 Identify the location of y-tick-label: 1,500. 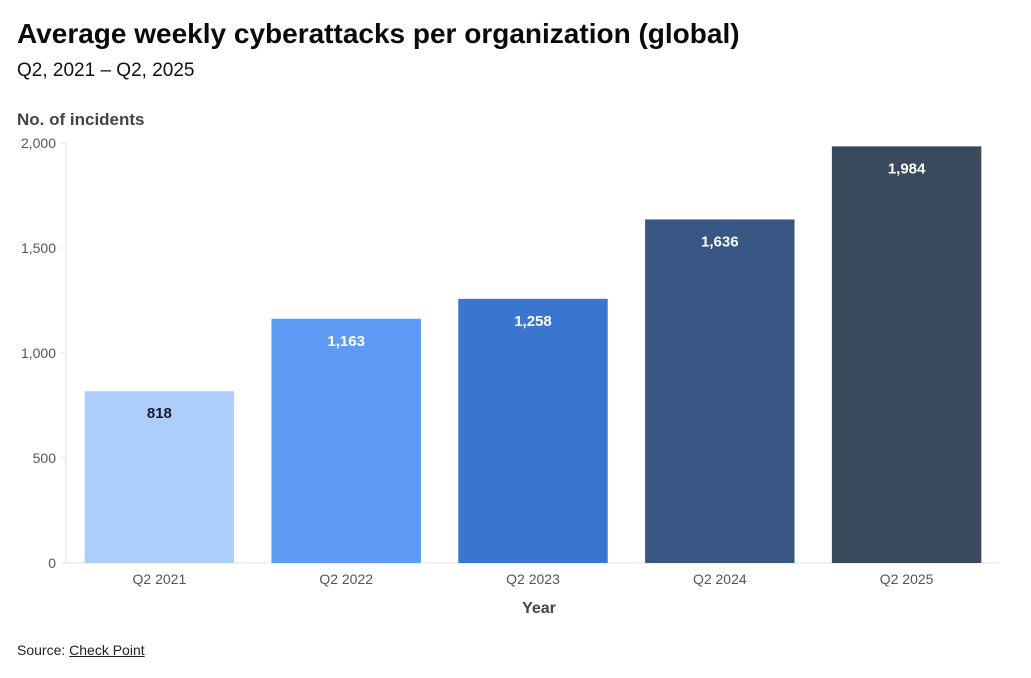
(38, 248).